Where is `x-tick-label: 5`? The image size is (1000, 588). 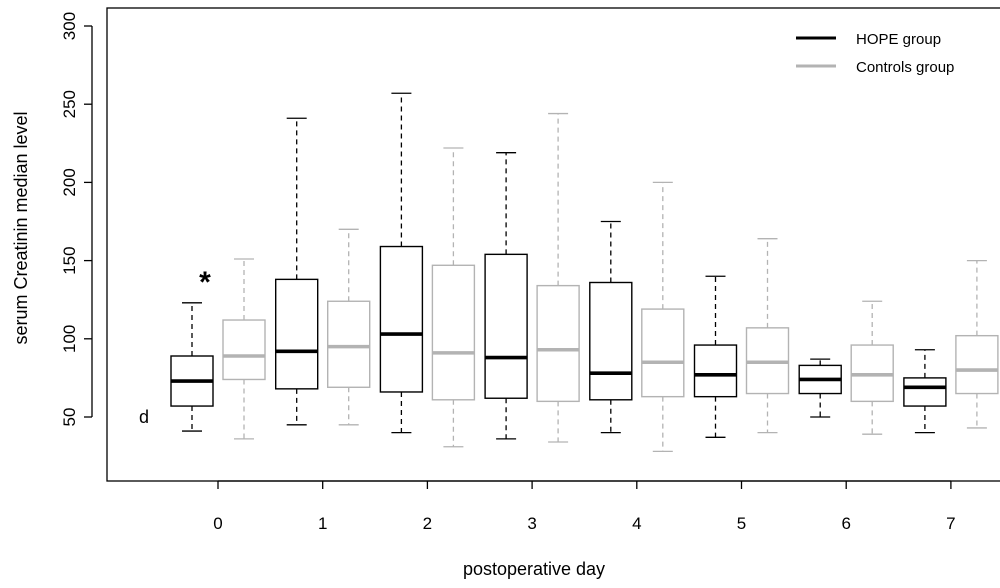
x-tick-label: 5 is located at coordinates (741, 523).